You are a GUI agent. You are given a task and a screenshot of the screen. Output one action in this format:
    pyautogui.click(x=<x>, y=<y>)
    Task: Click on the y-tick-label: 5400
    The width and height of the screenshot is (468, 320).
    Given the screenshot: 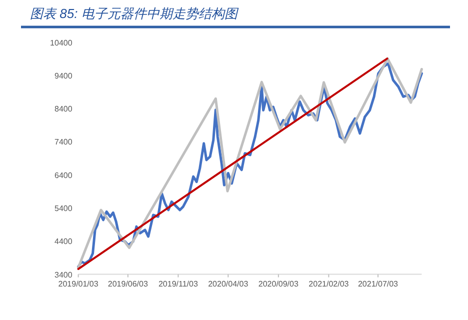 What is the action you would take?
    pyautogui.click(x=63, y=209)
    